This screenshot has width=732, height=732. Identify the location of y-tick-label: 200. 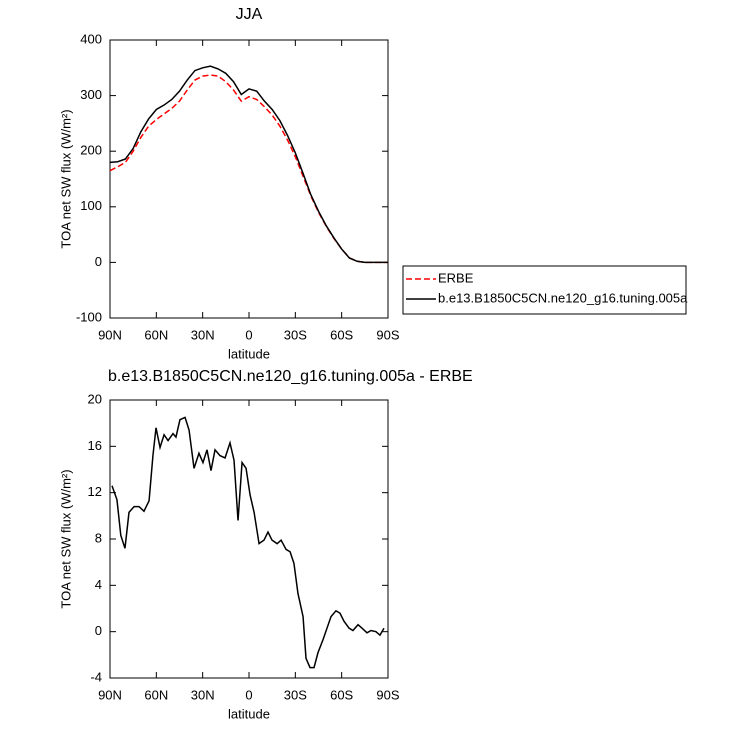
(91, 150).